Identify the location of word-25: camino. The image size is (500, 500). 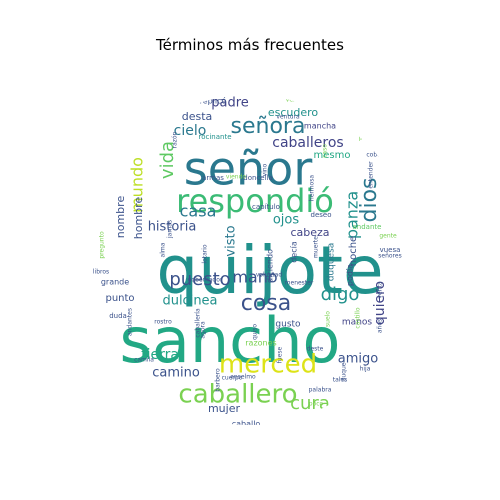
(176, 373).